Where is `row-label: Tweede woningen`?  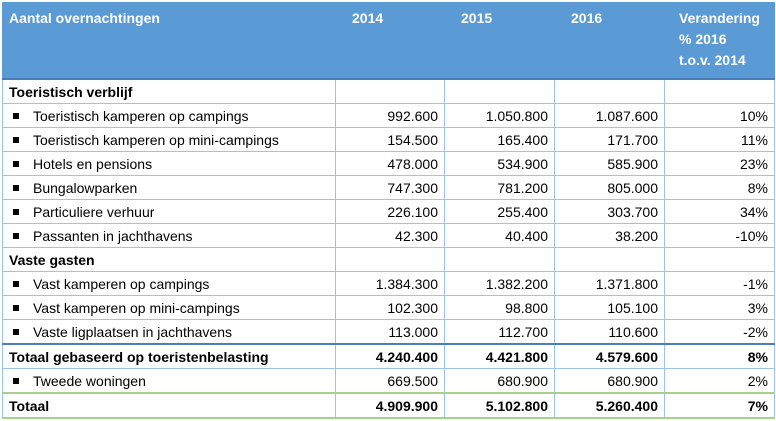
row-label: Tweede woningen is located at coordinates (169, 381).